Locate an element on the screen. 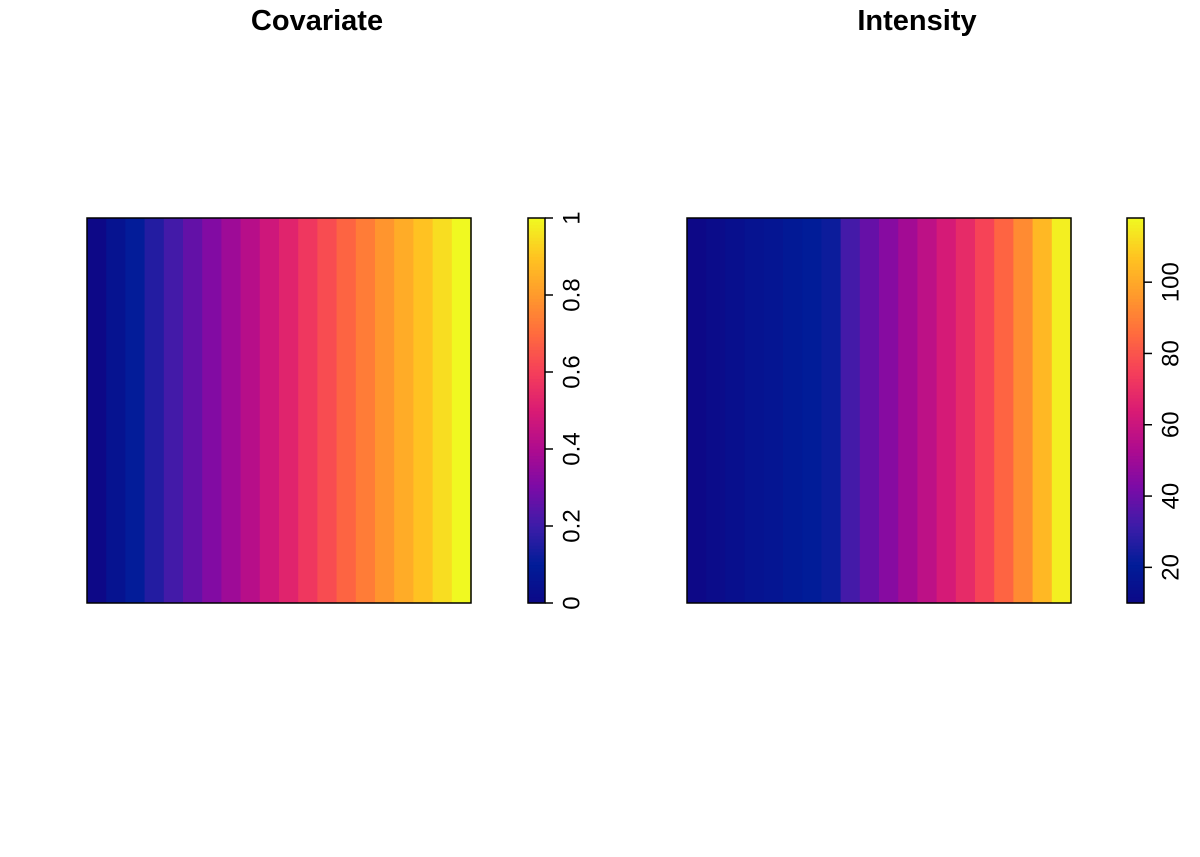 The image size is (1200, 857). intensity-heatmap is located at coordinates (879, 410).